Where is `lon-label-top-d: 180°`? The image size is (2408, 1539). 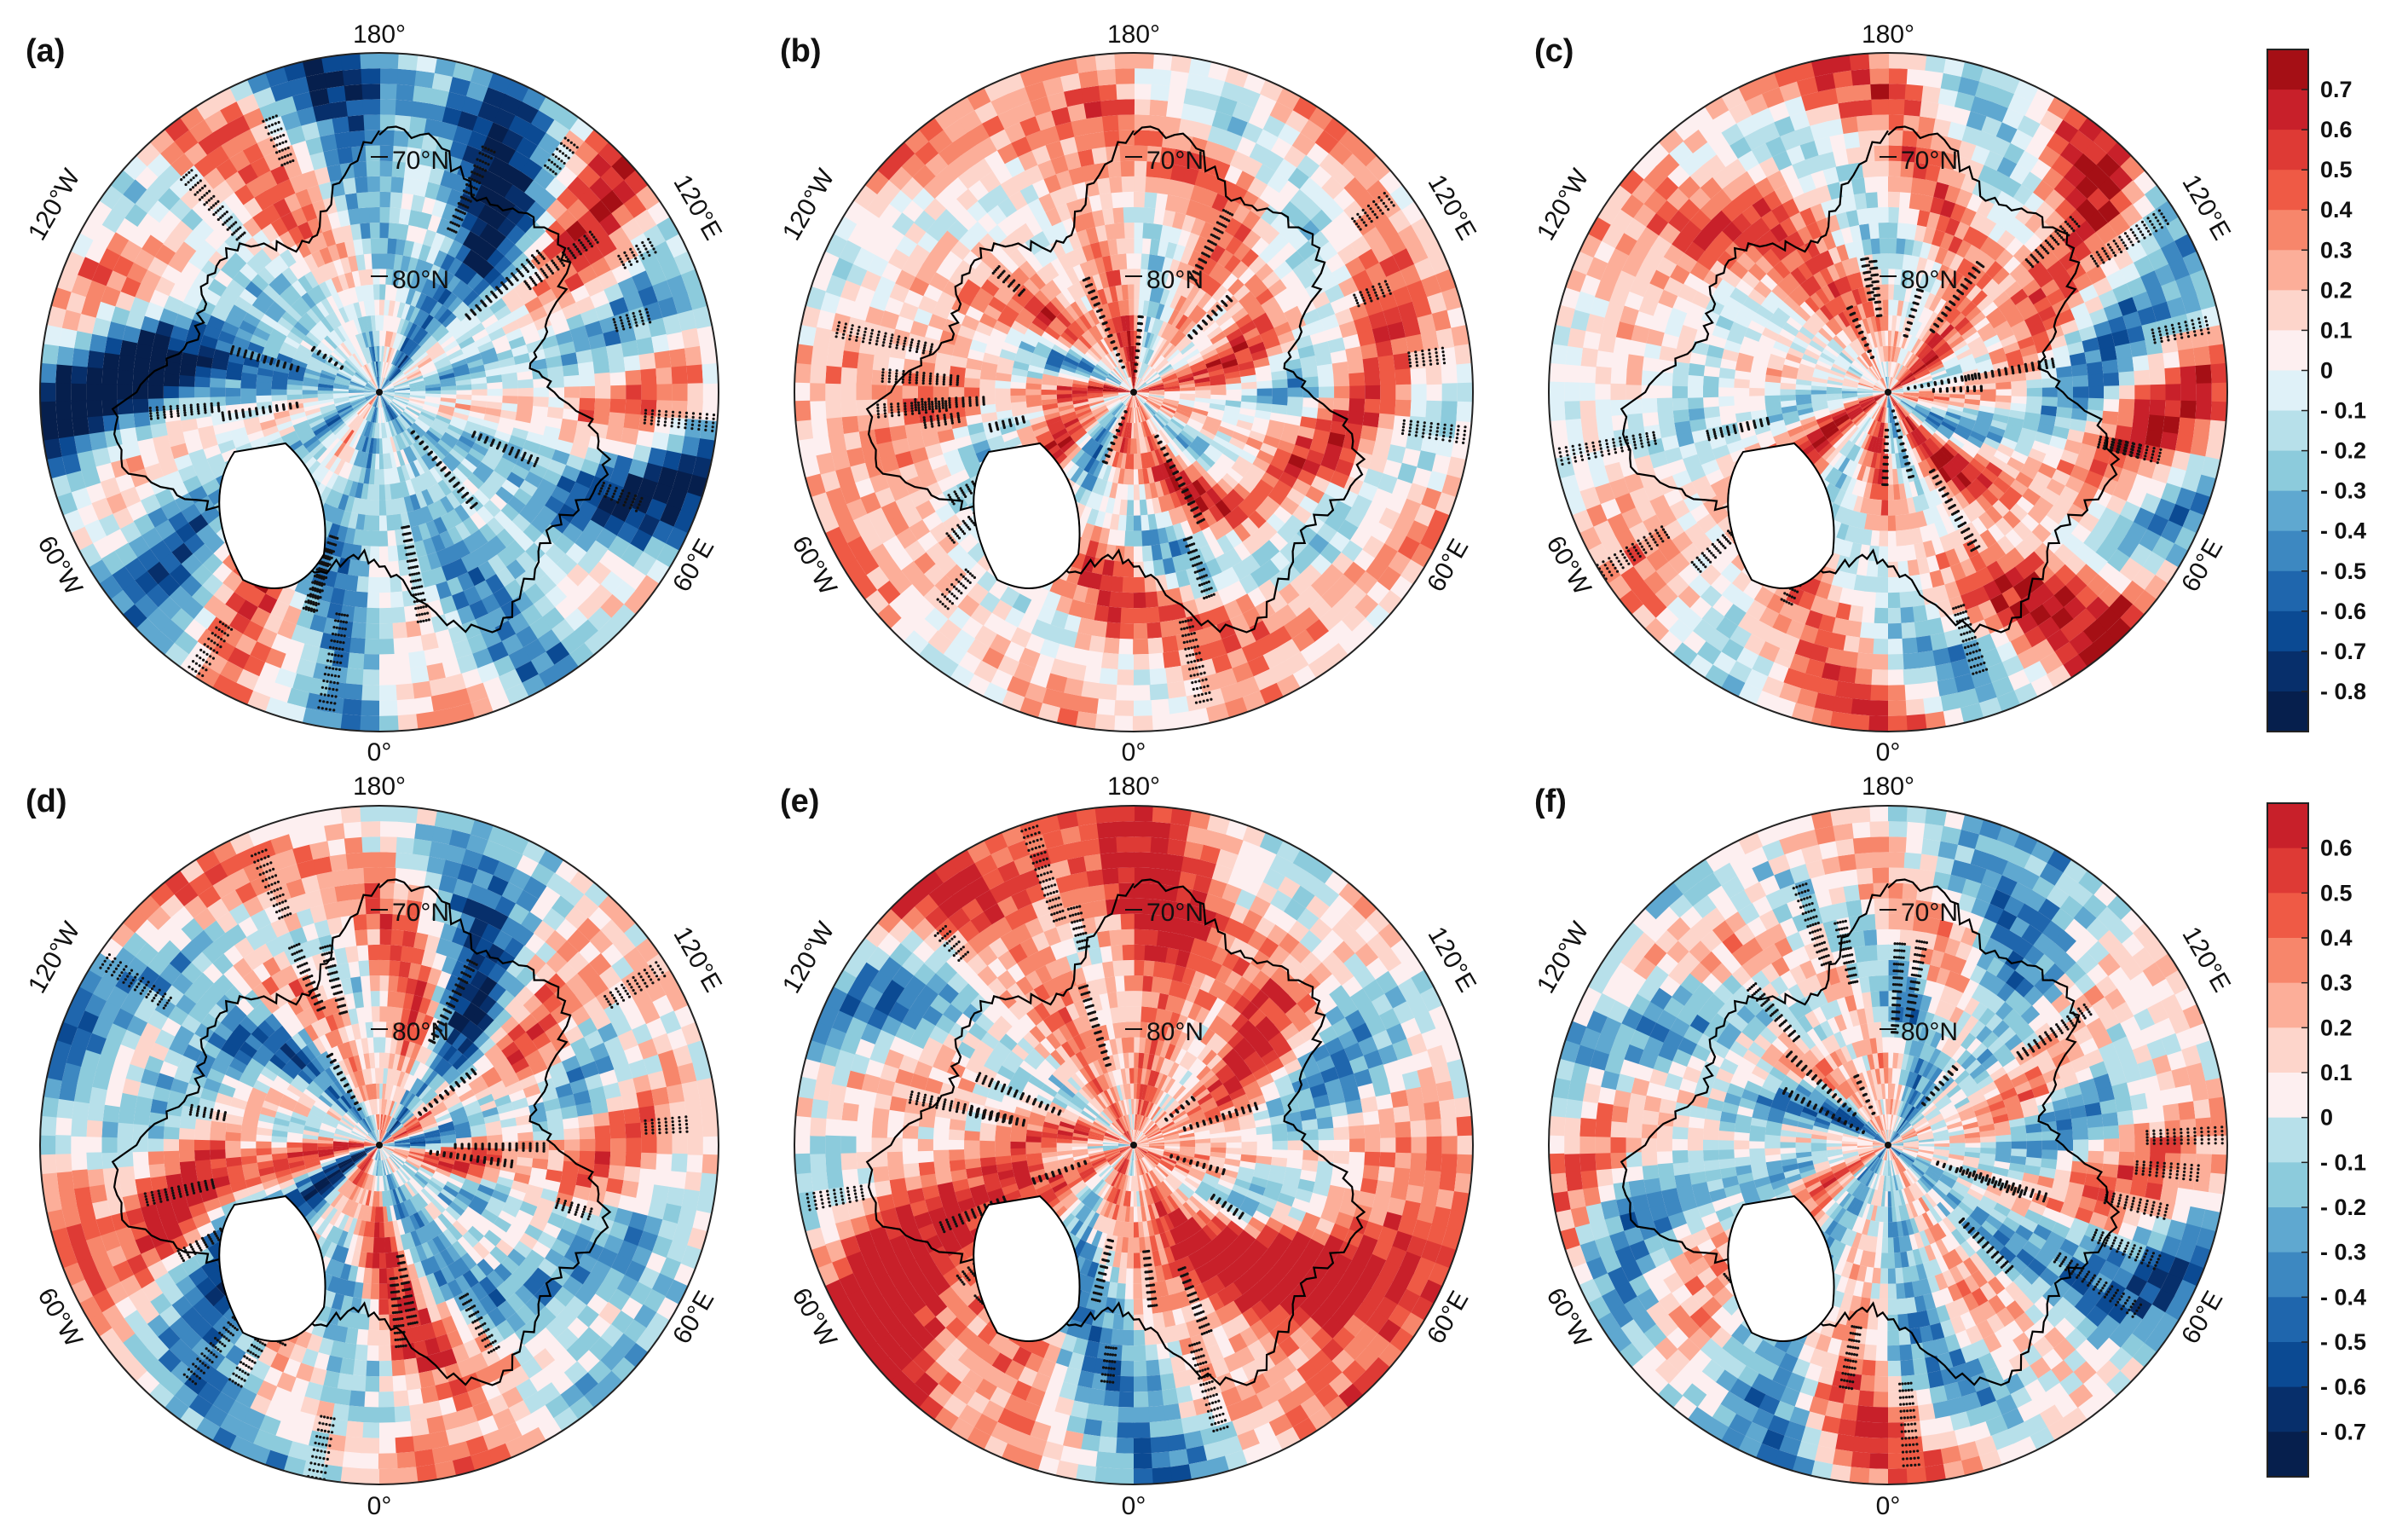
lon-label-top-d: 180° is located at coordinates (379, 786).